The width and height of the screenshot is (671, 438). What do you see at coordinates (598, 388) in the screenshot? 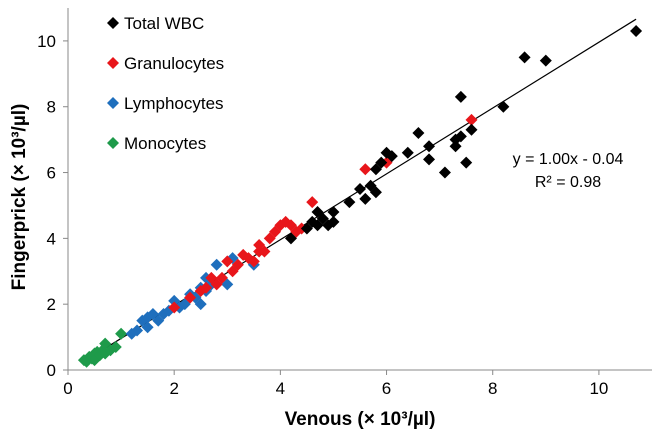
I see `x-tick-label: 10` at bounding box center [598, 388].